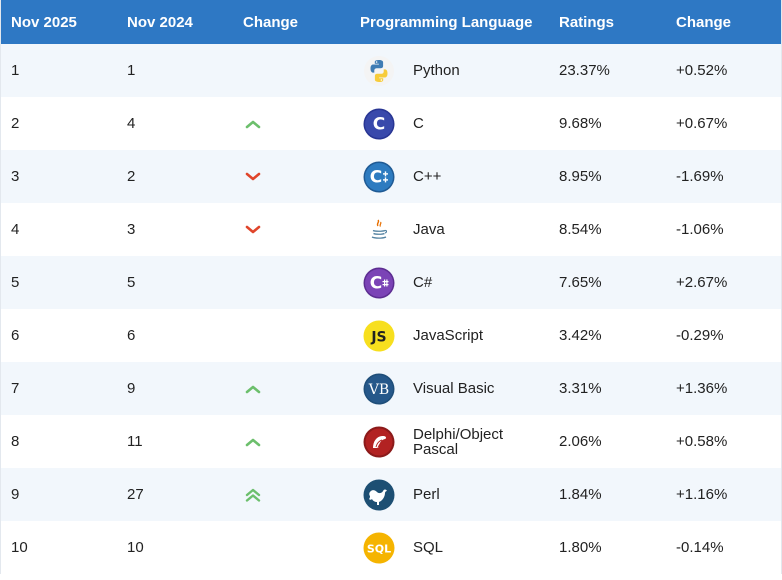  Describe the element at coordinates (379, 494) in the screenshot. I see `perl-logo-icon` at that location.